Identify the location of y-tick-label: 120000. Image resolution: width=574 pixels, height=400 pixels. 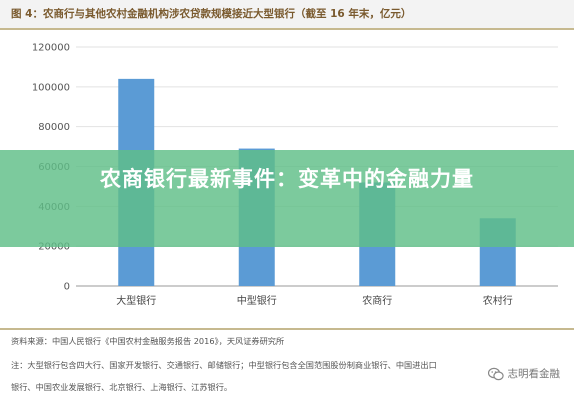
(51, 48).